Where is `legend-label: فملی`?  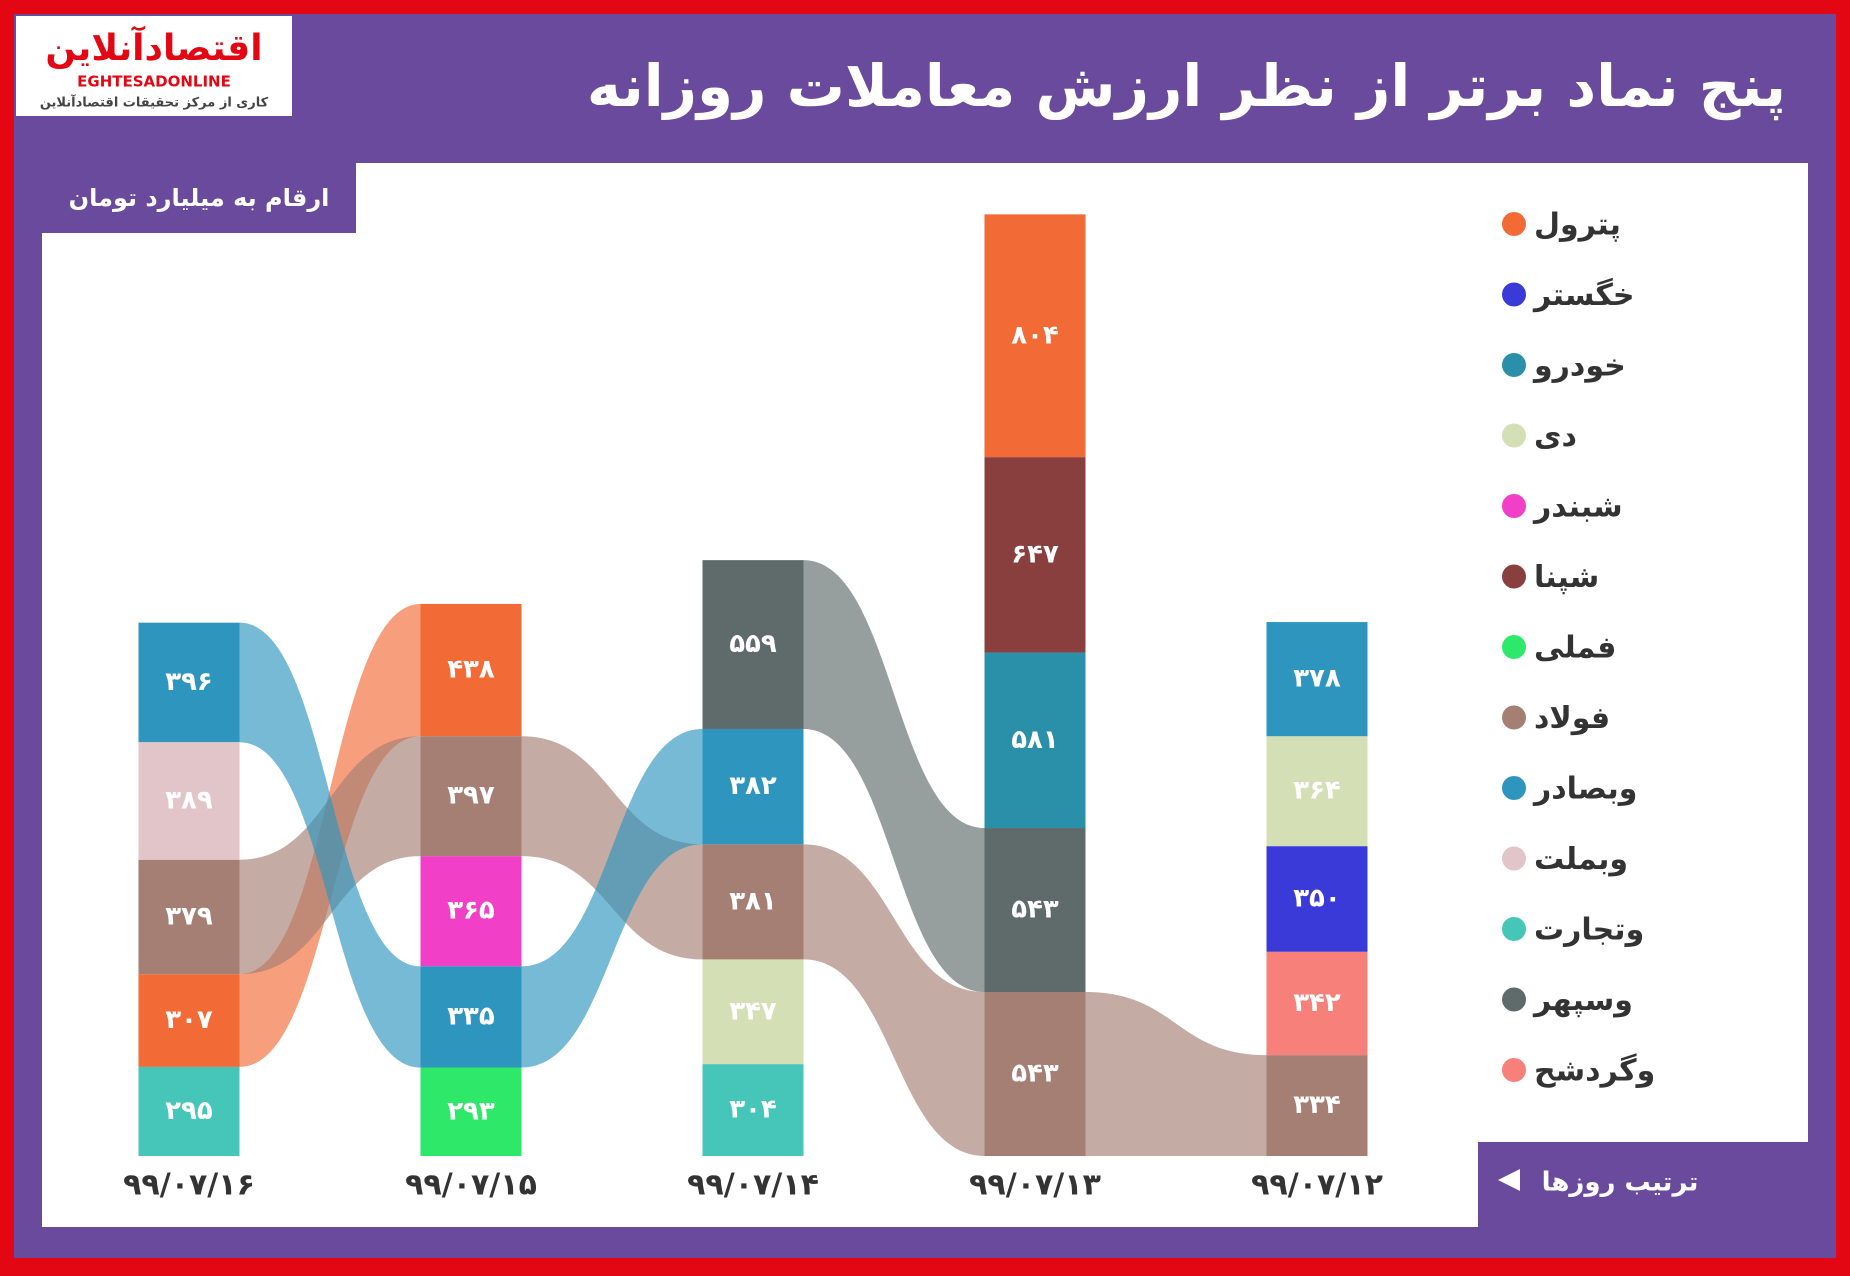
legend-label: فملی is located at coordinates (1575, 648).